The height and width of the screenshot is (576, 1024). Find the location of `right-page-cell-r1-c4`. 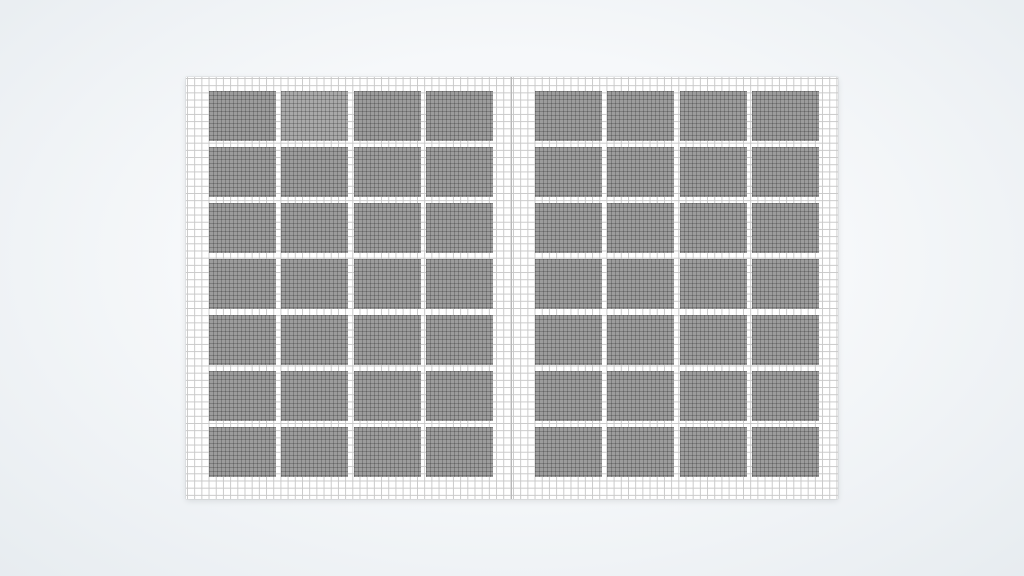

right-page-cell-r1-c4 is located at coordinates (785, 116).